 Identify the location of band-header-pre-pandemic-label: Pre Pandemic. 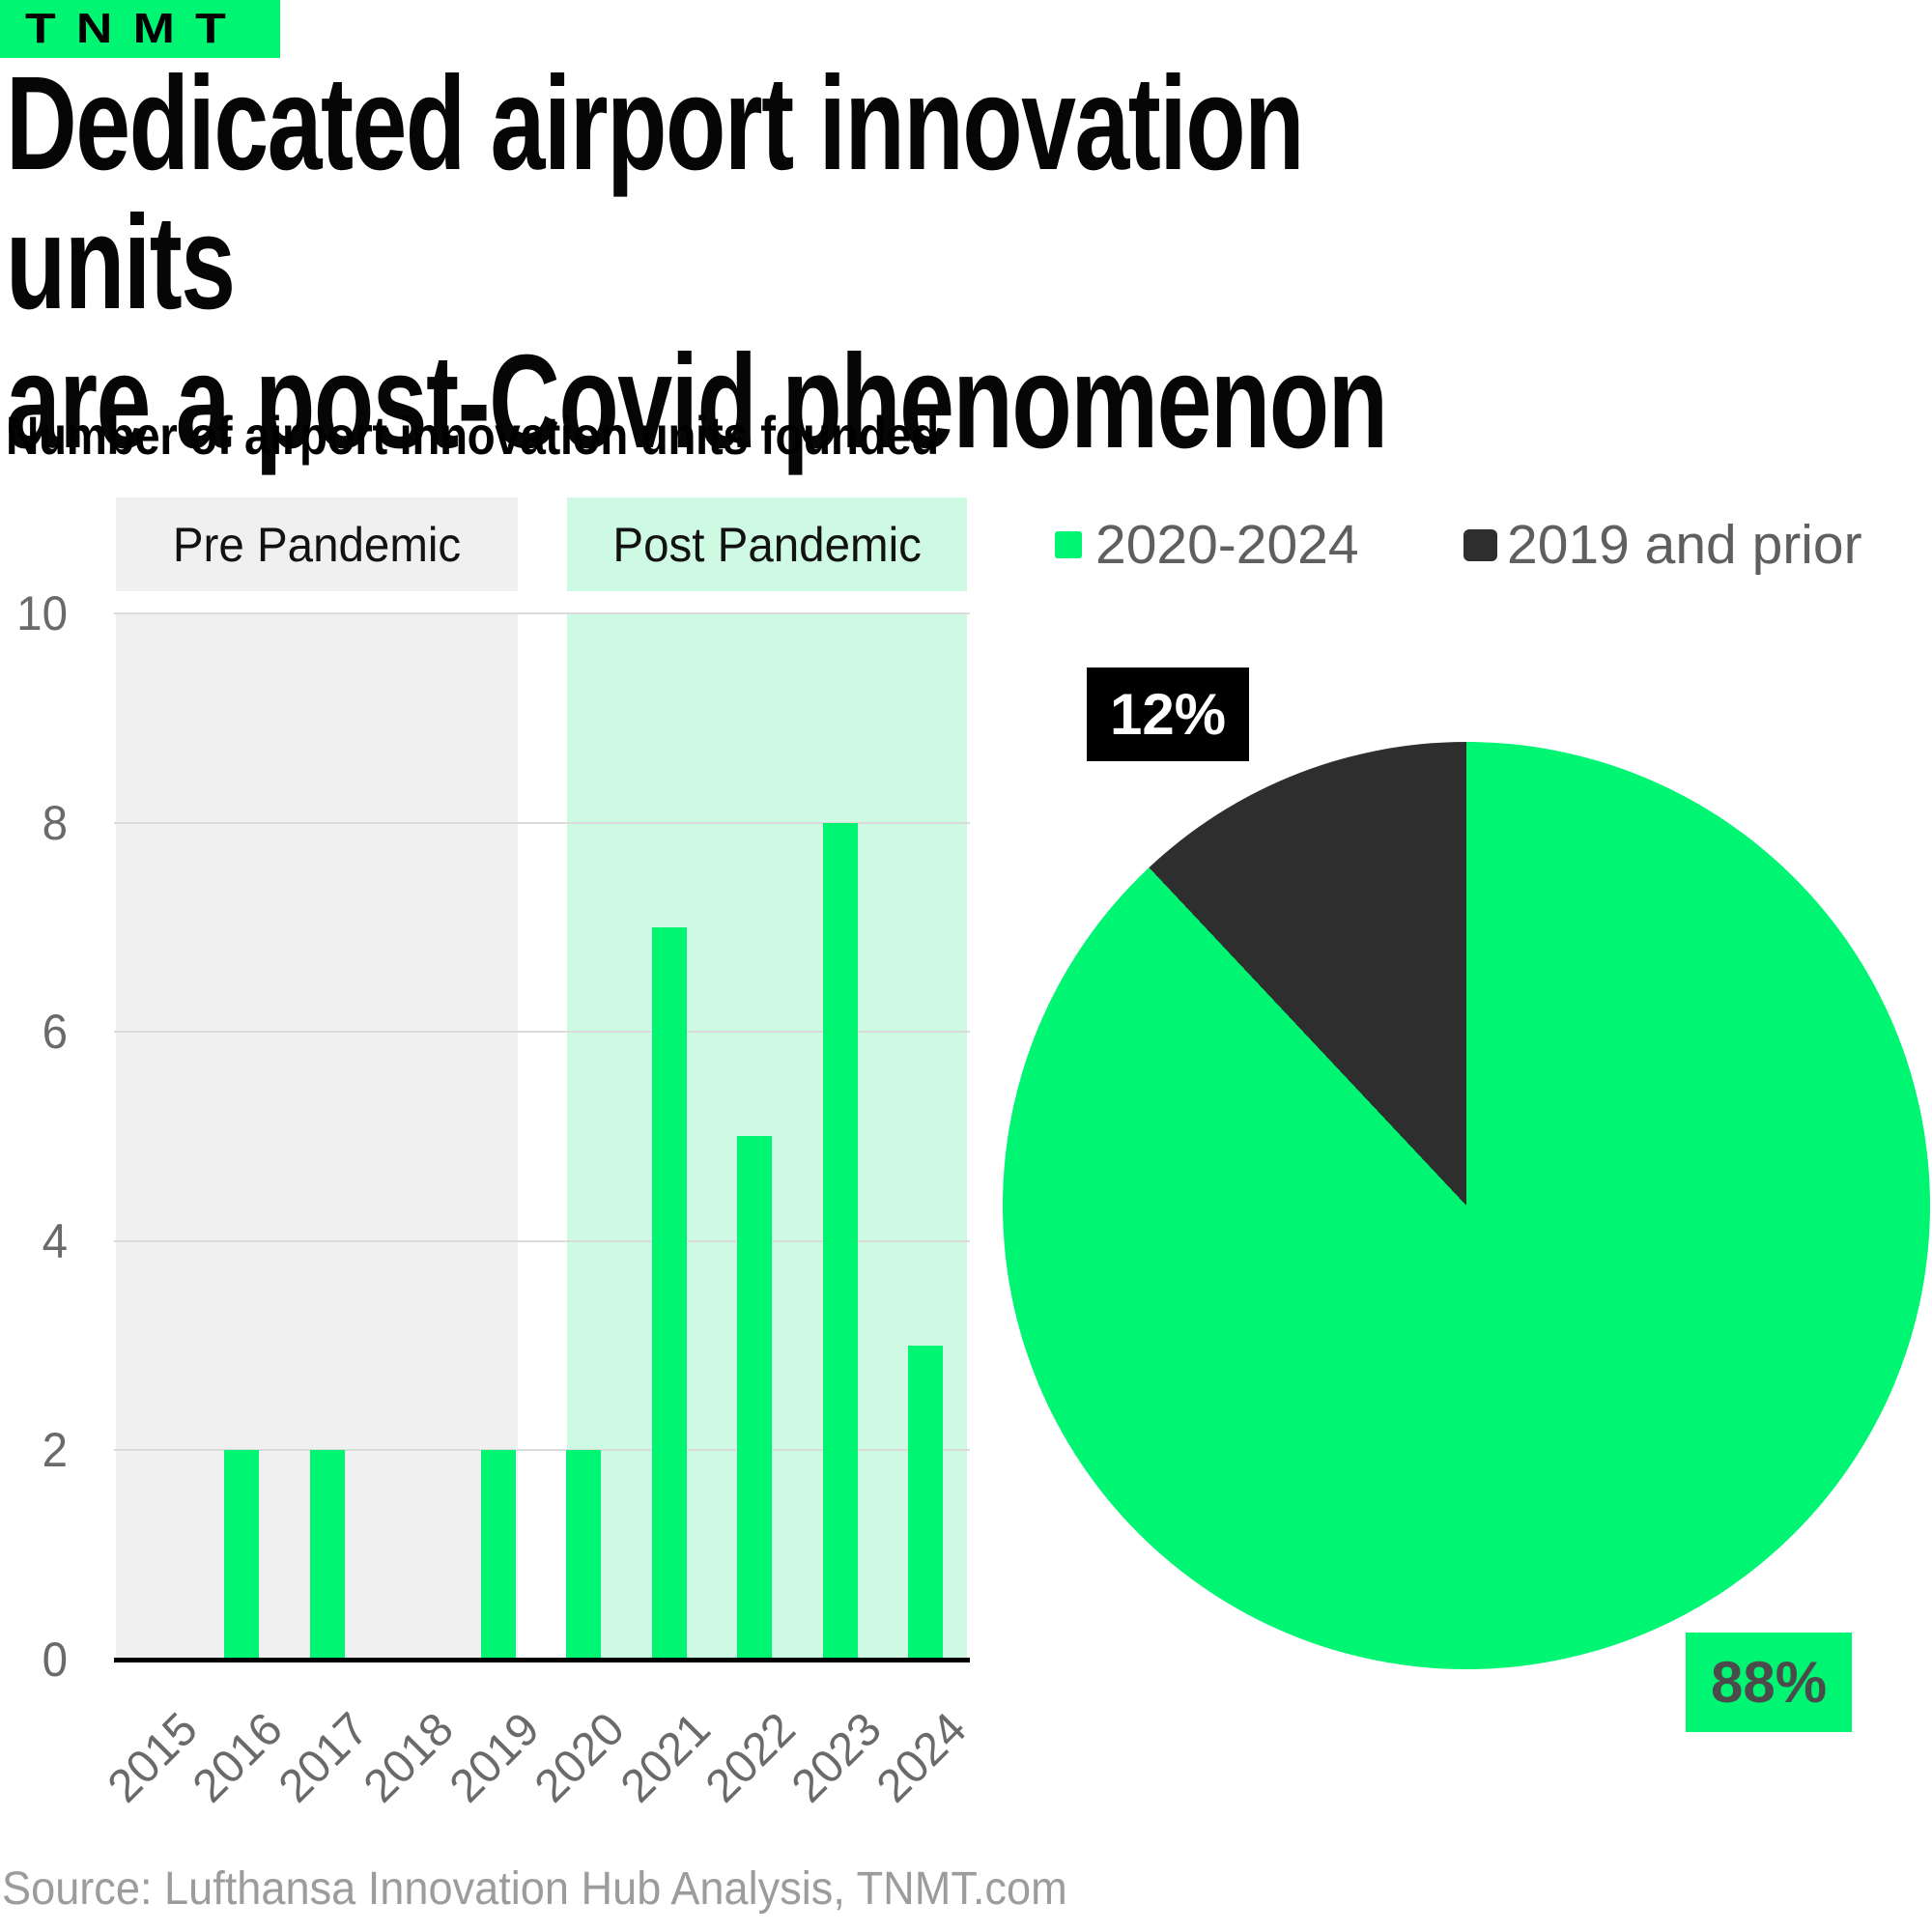
(317, 544).